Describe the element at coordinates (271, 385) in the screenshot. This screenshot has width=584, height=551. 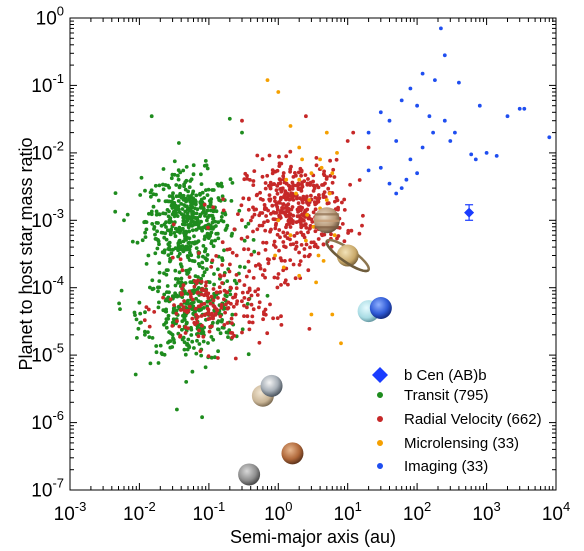
I see `earth-icon` at that location.